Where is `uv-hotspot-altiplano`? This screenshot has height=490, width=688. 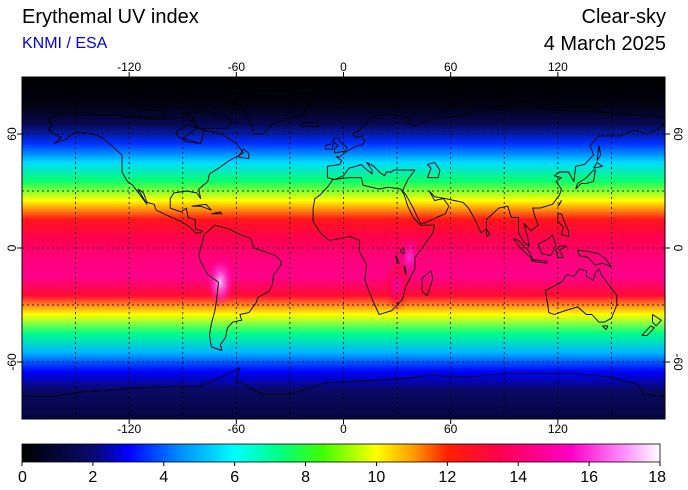
uv-hotspot-altiplano is located at coordinates (220, 282).